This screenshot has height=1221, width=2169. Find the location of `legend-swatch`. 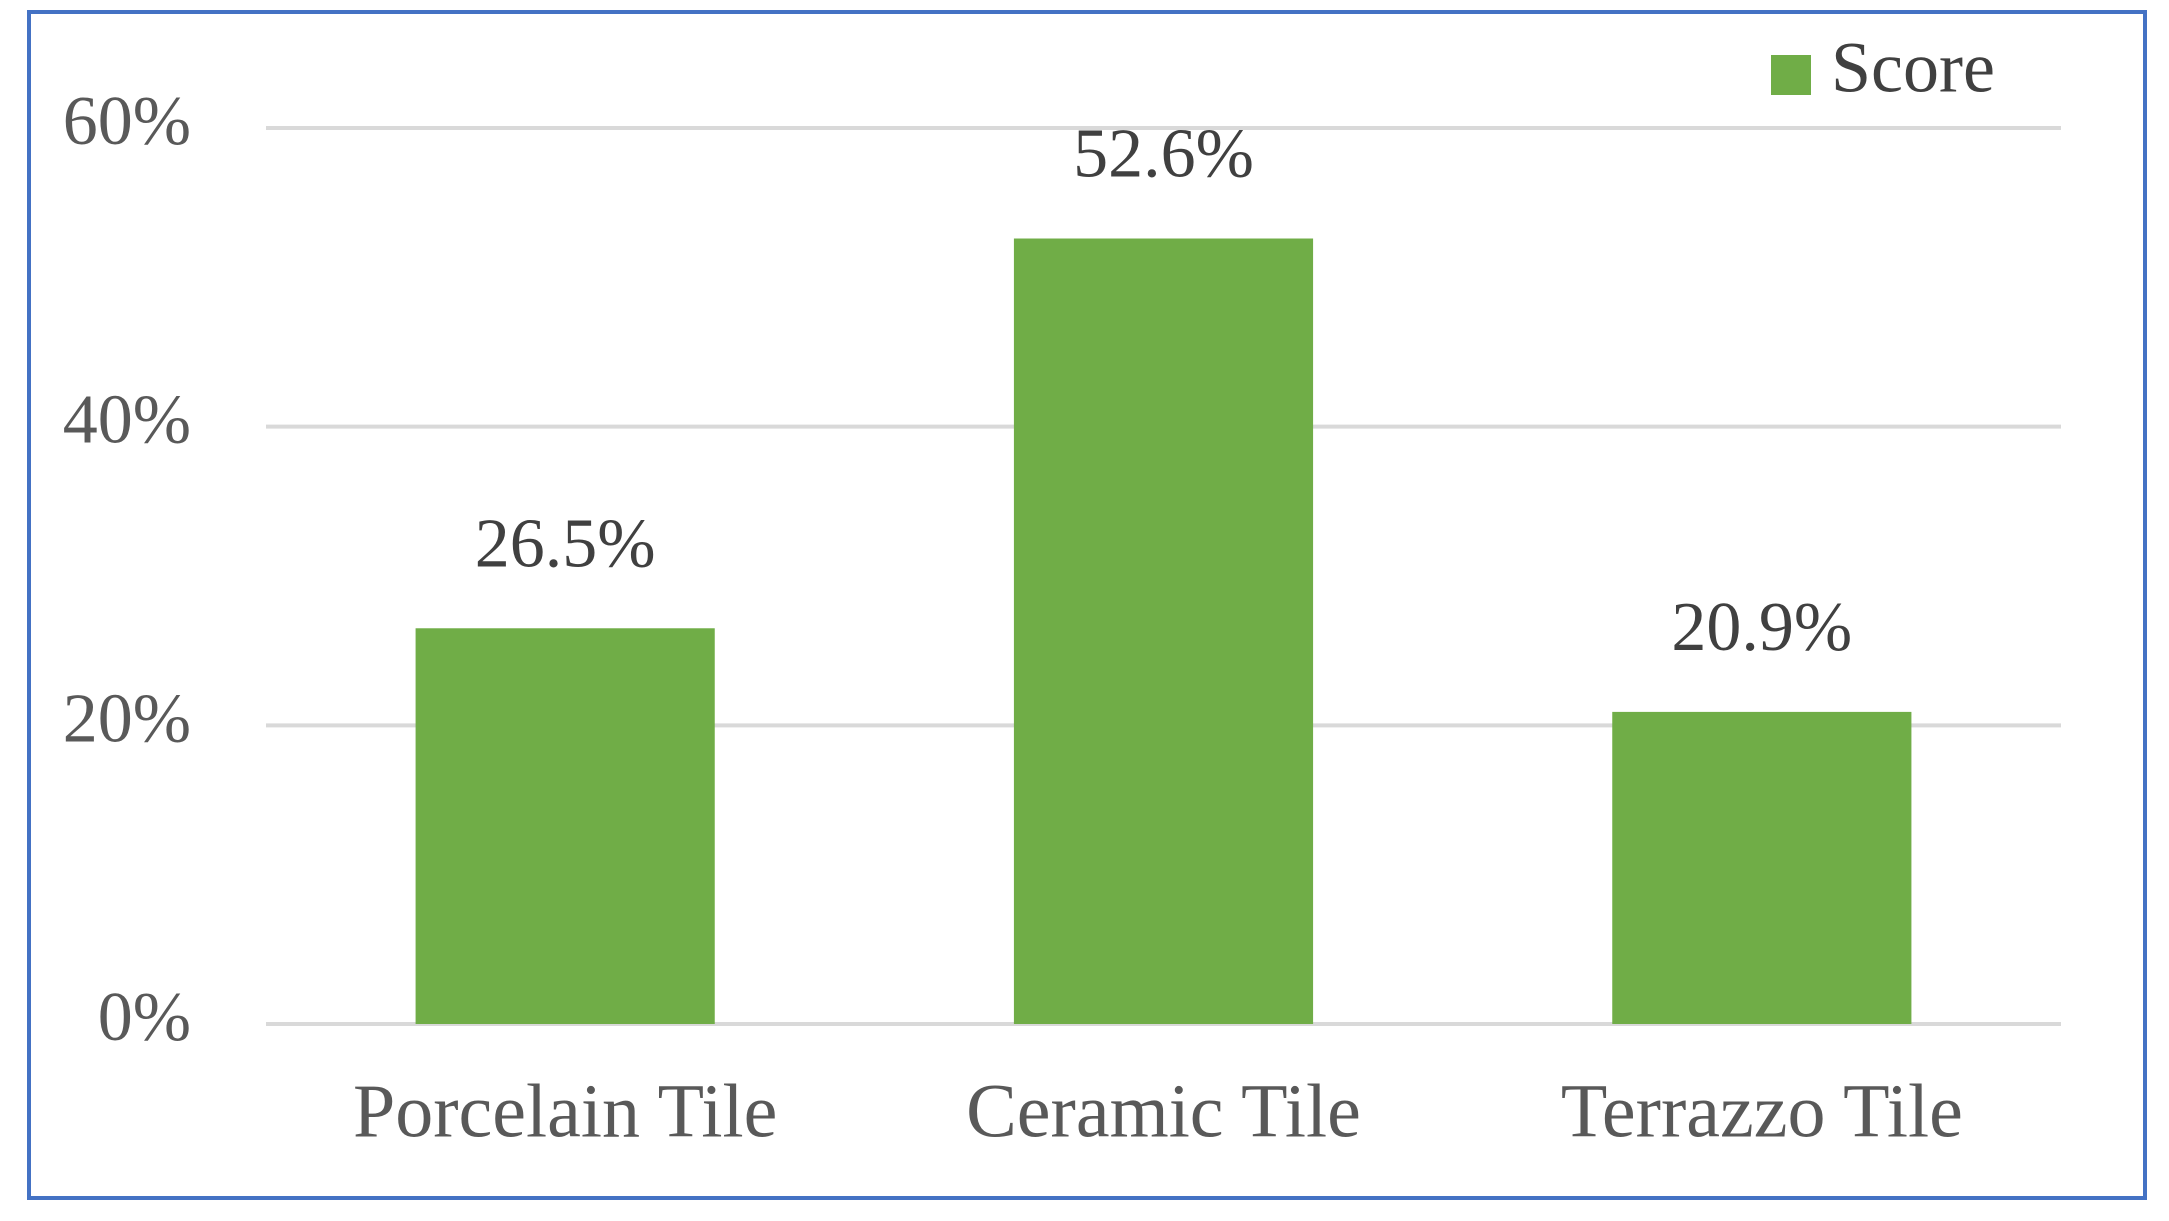

legend-swatch is located at coordinates (1791, 75).